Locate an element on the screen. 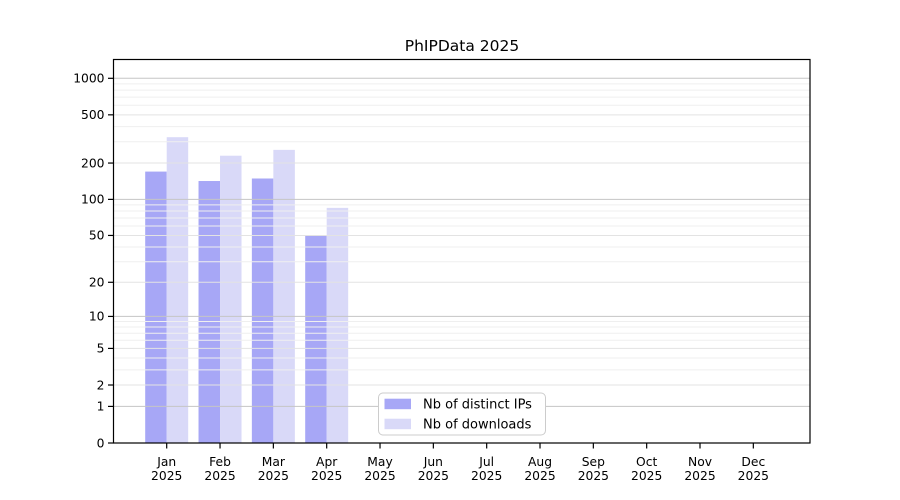  legend: Nb of distinct IPs Nb of downloads is located at coordinates (462, 414).